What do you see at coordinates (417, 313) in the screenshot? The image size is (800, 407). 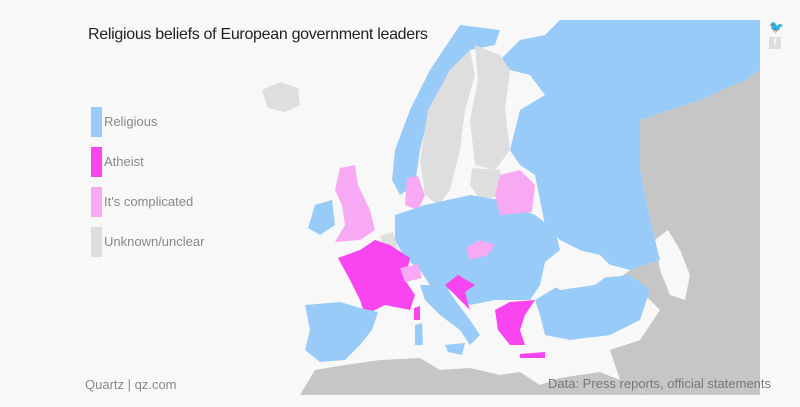 I see `country-corsica` at bounding box center [417, 313].